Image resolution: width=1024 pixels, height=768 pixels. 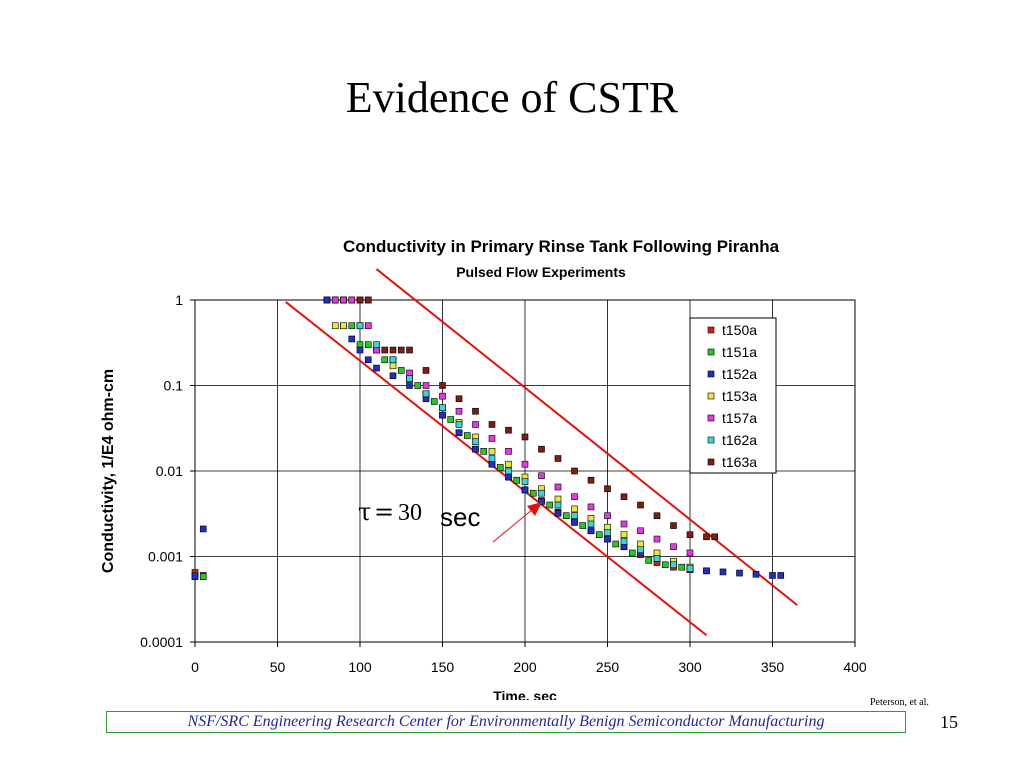 I want to click on chart-legend: t150a t151a t152a t153a t157a t162a t163a, so click(x=733, y=395).